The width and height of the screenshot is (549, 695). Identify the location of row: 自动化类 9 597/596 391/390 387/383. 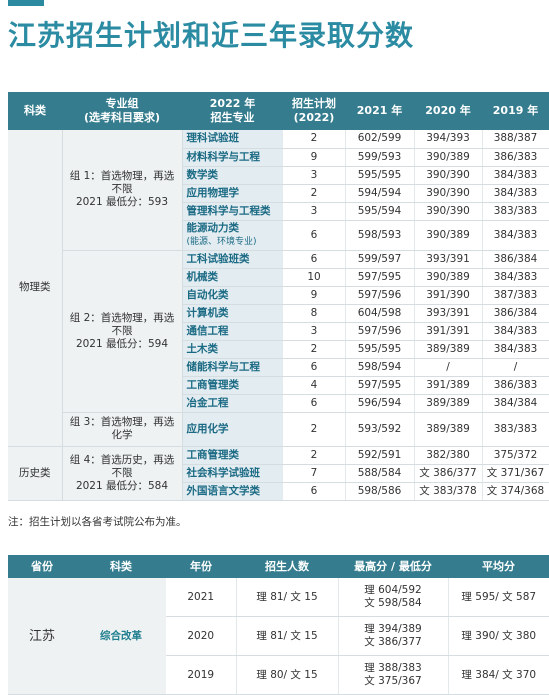
(278, 295).